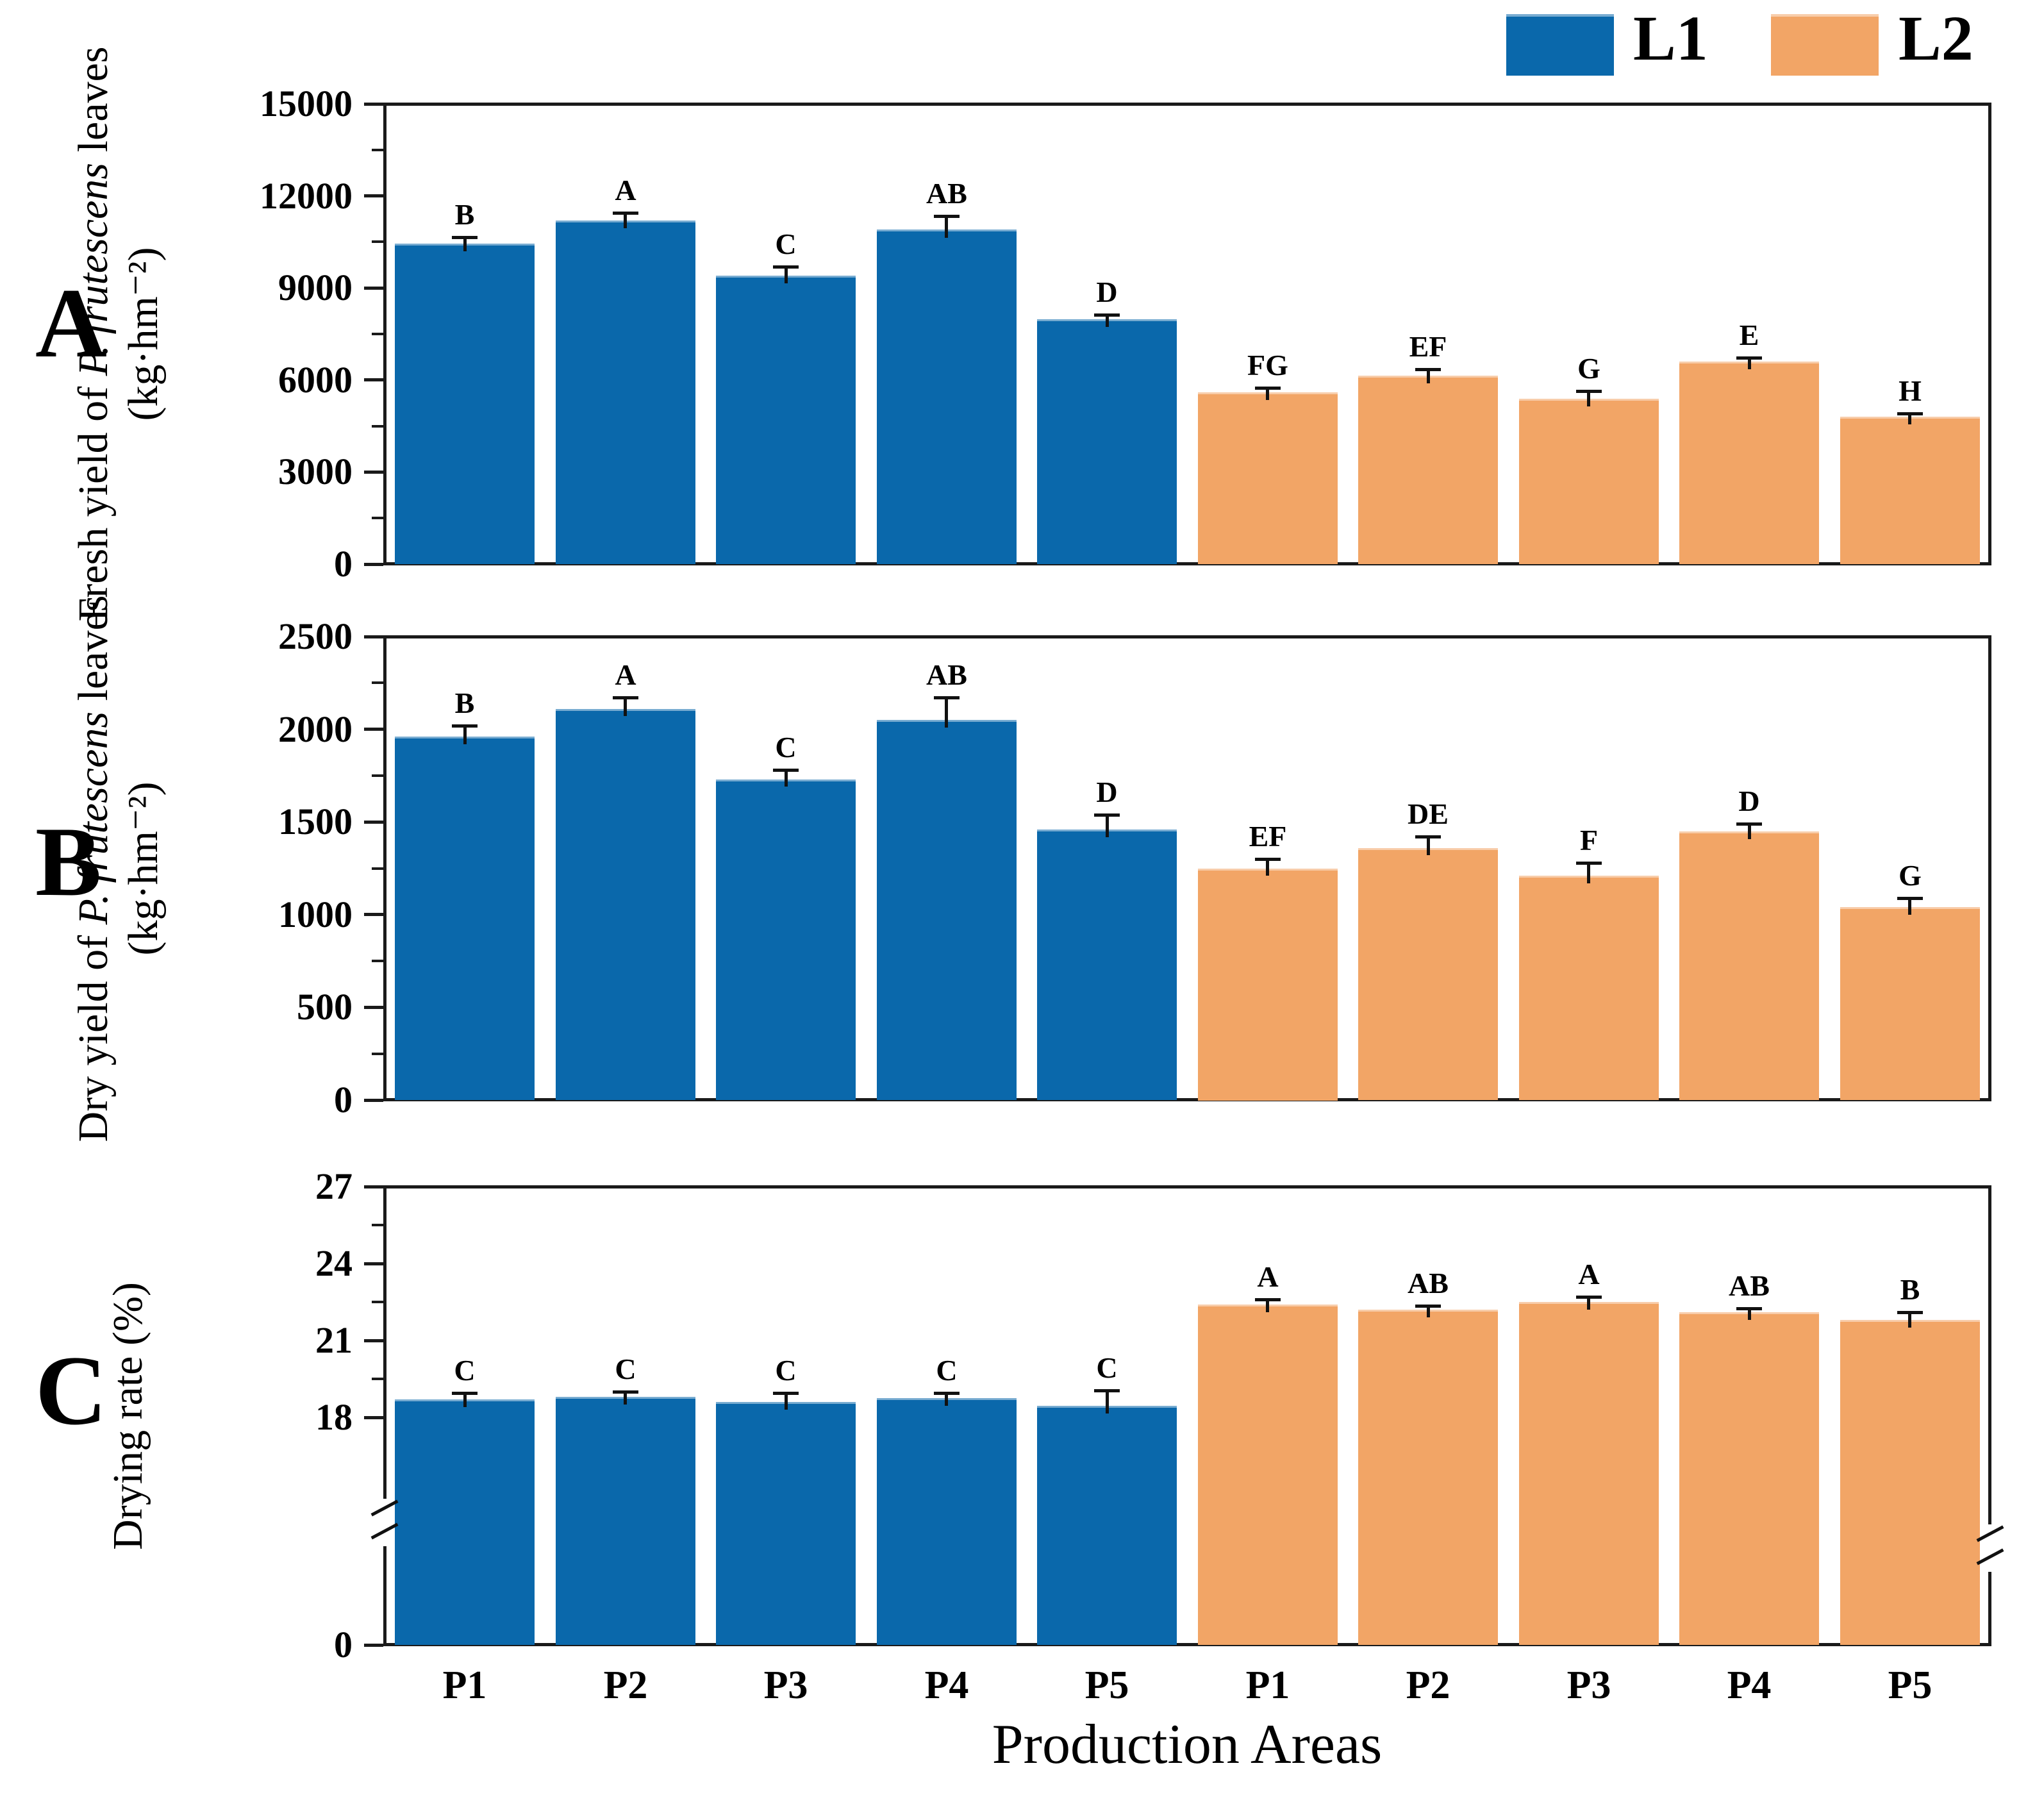 The height and width of the screenshot is (1793, 2044). I want to click on bar-c-l2-p4, so click(1749, 1478).